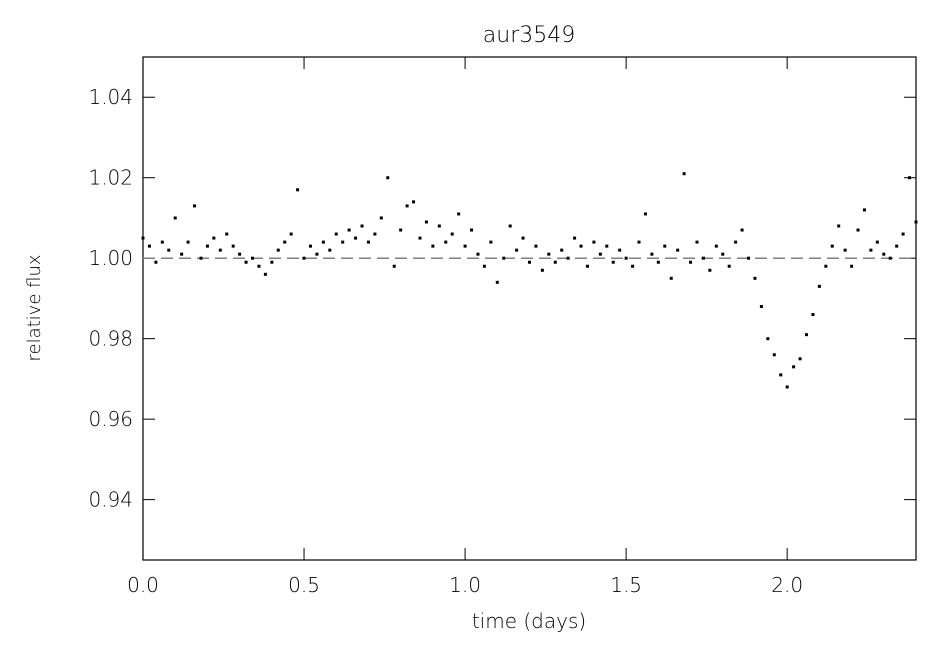  I want to click on x-tick-label: 0.0, so click(143, 585).